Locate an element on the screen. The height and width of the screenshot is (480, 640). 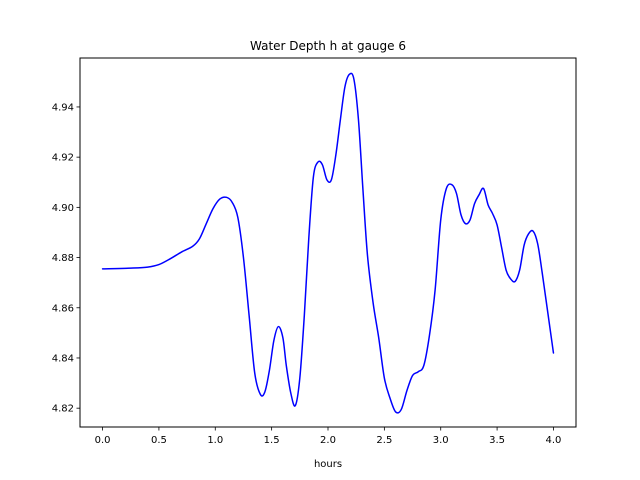
x-axis: 0.0 0.5 1.0 1.5 2.0 2.5 3.0 3.5 4.0 is located at coordinates (328, 436).